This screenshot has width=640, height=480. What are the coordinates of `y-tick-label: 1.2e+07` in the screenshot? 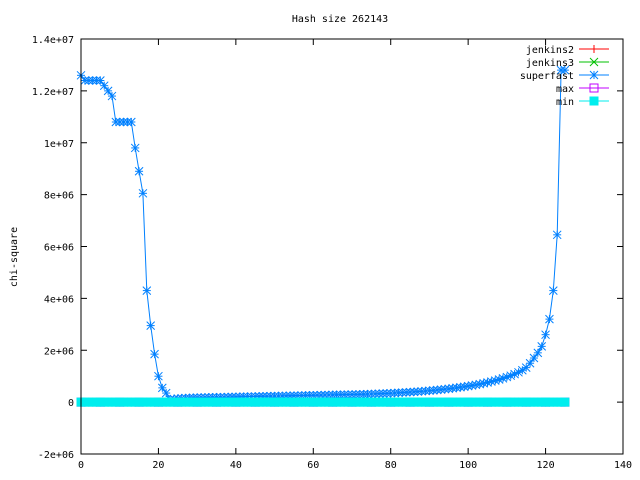 It's located at (53, 92).